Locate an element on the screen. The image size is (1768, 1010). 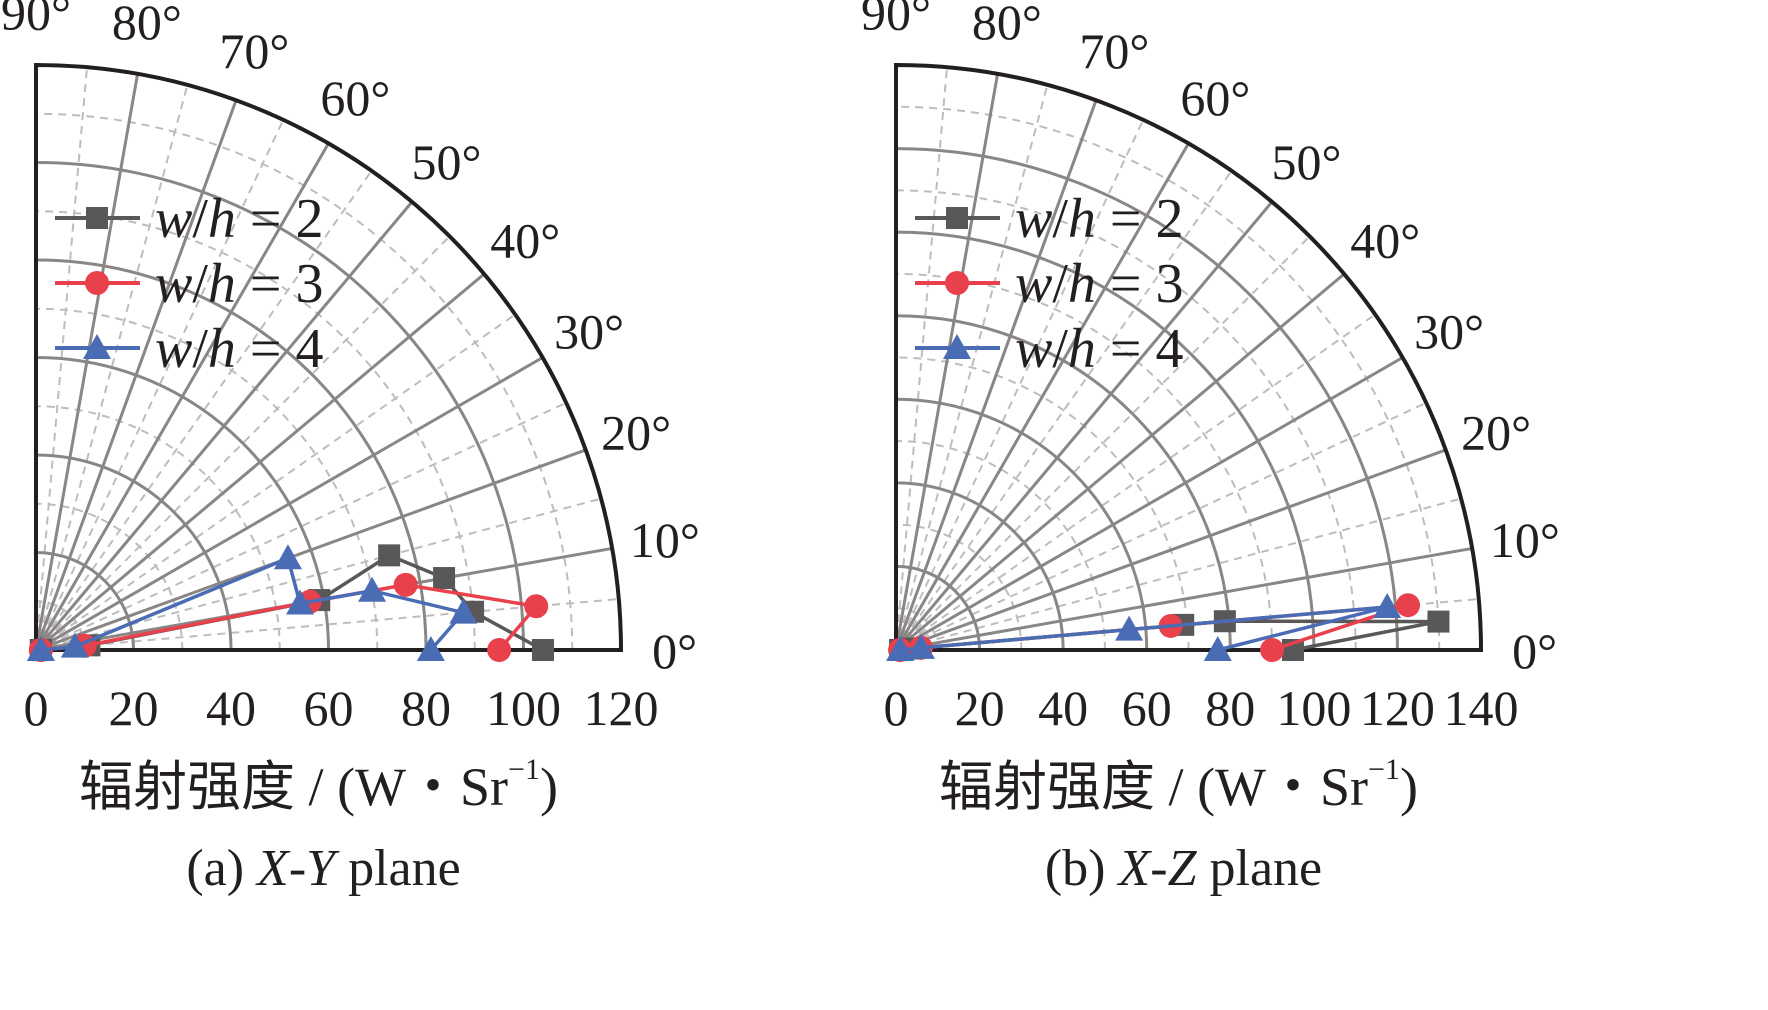
legend-label: w/h = 4 is located at coordinates (1099, 349).